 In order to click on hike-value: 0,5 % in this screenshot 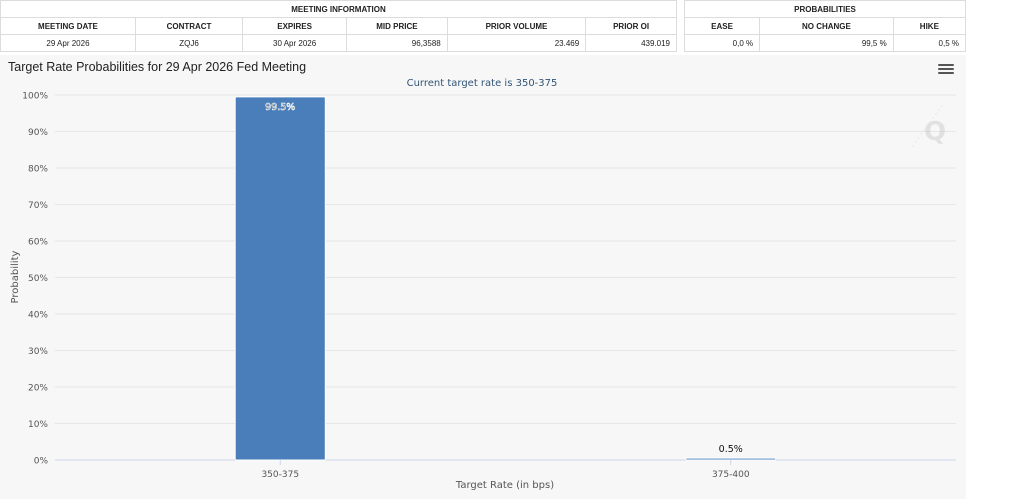, I will do `click(929, 43)`.